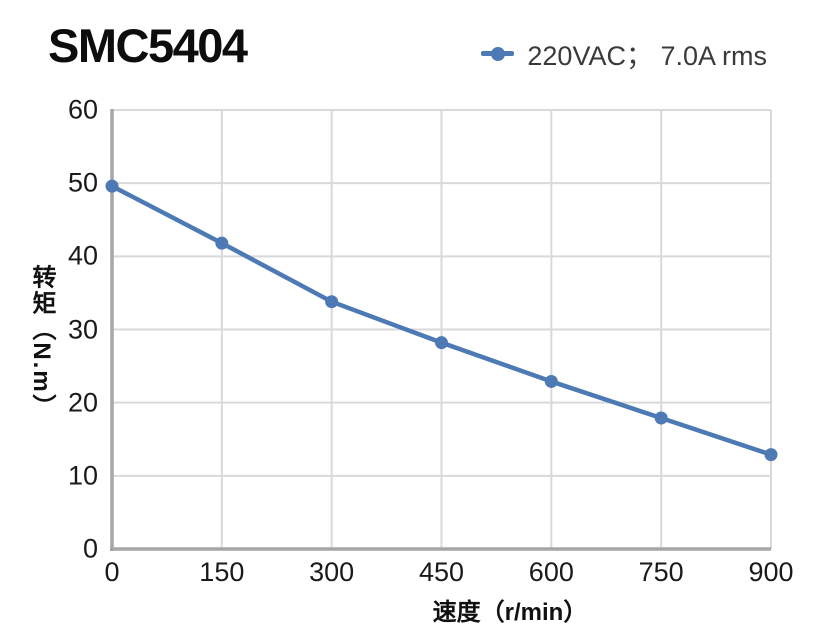 Image resolution: width=831 pixels, height=640 pixels. What do you see at coordinates (82, 255) in the screenshot?
I see `y-tick-label: 40` at bounding box center [82, 255].